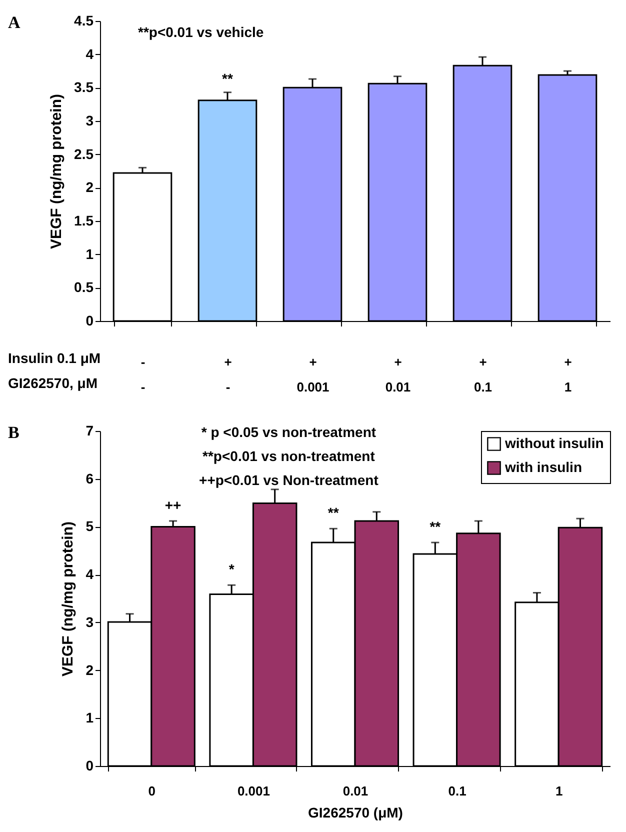 This screenshot has height=832, width=626. Describe the element at coordinates (355, 812) in the screenshot. I see `x-axis-title: GI262570 (μM)` at that location.